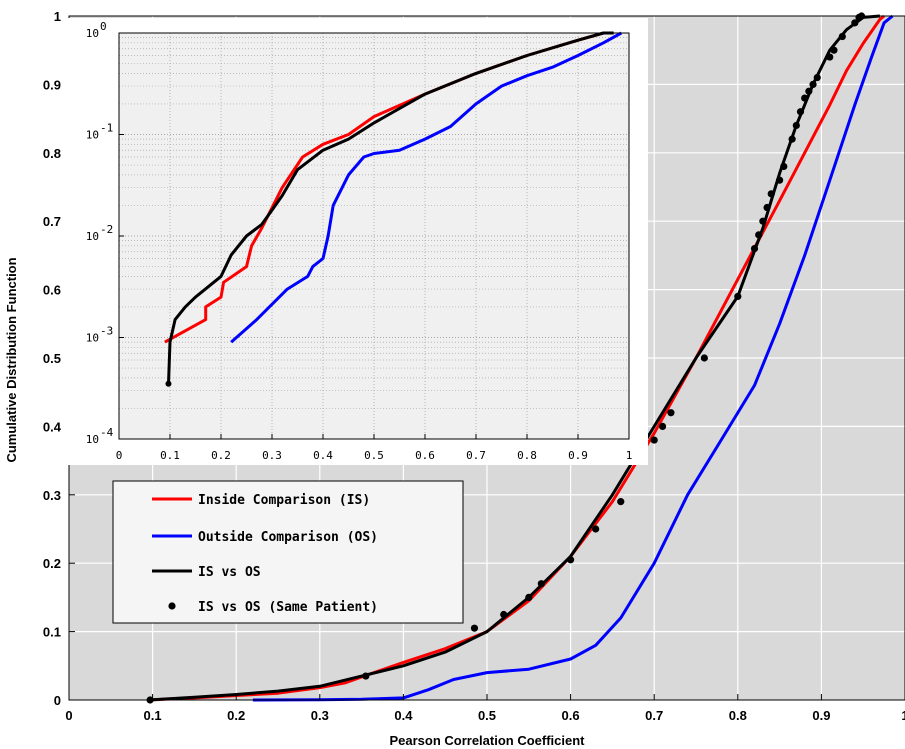 The height and width of the screenshot is (749, 905). What do you see at coordinates (52, 153) in the screenshot?
I see `y-tick-label: 0.8` at bounding box center [52, 153].